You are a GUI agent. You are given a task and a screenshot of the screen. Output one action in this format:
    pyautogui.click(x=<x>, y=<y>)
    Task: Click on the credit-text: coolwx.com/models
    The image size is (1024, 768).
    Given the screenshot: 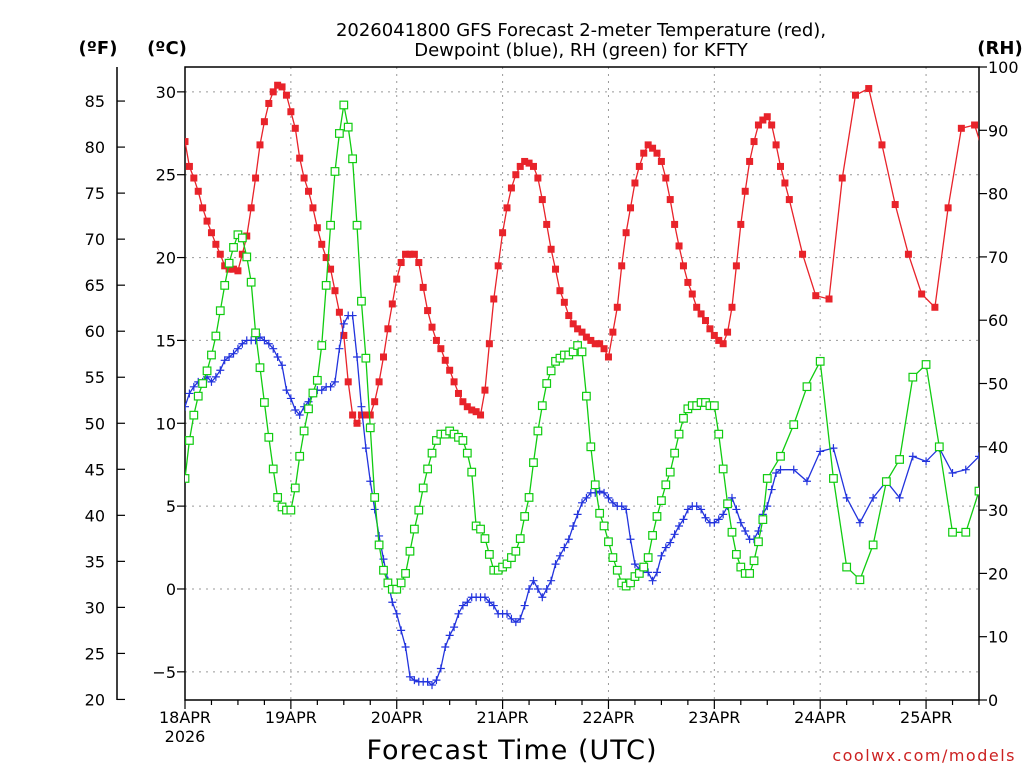 What is the action you would take?
    pyautogui.click(x=924, y=755)
    